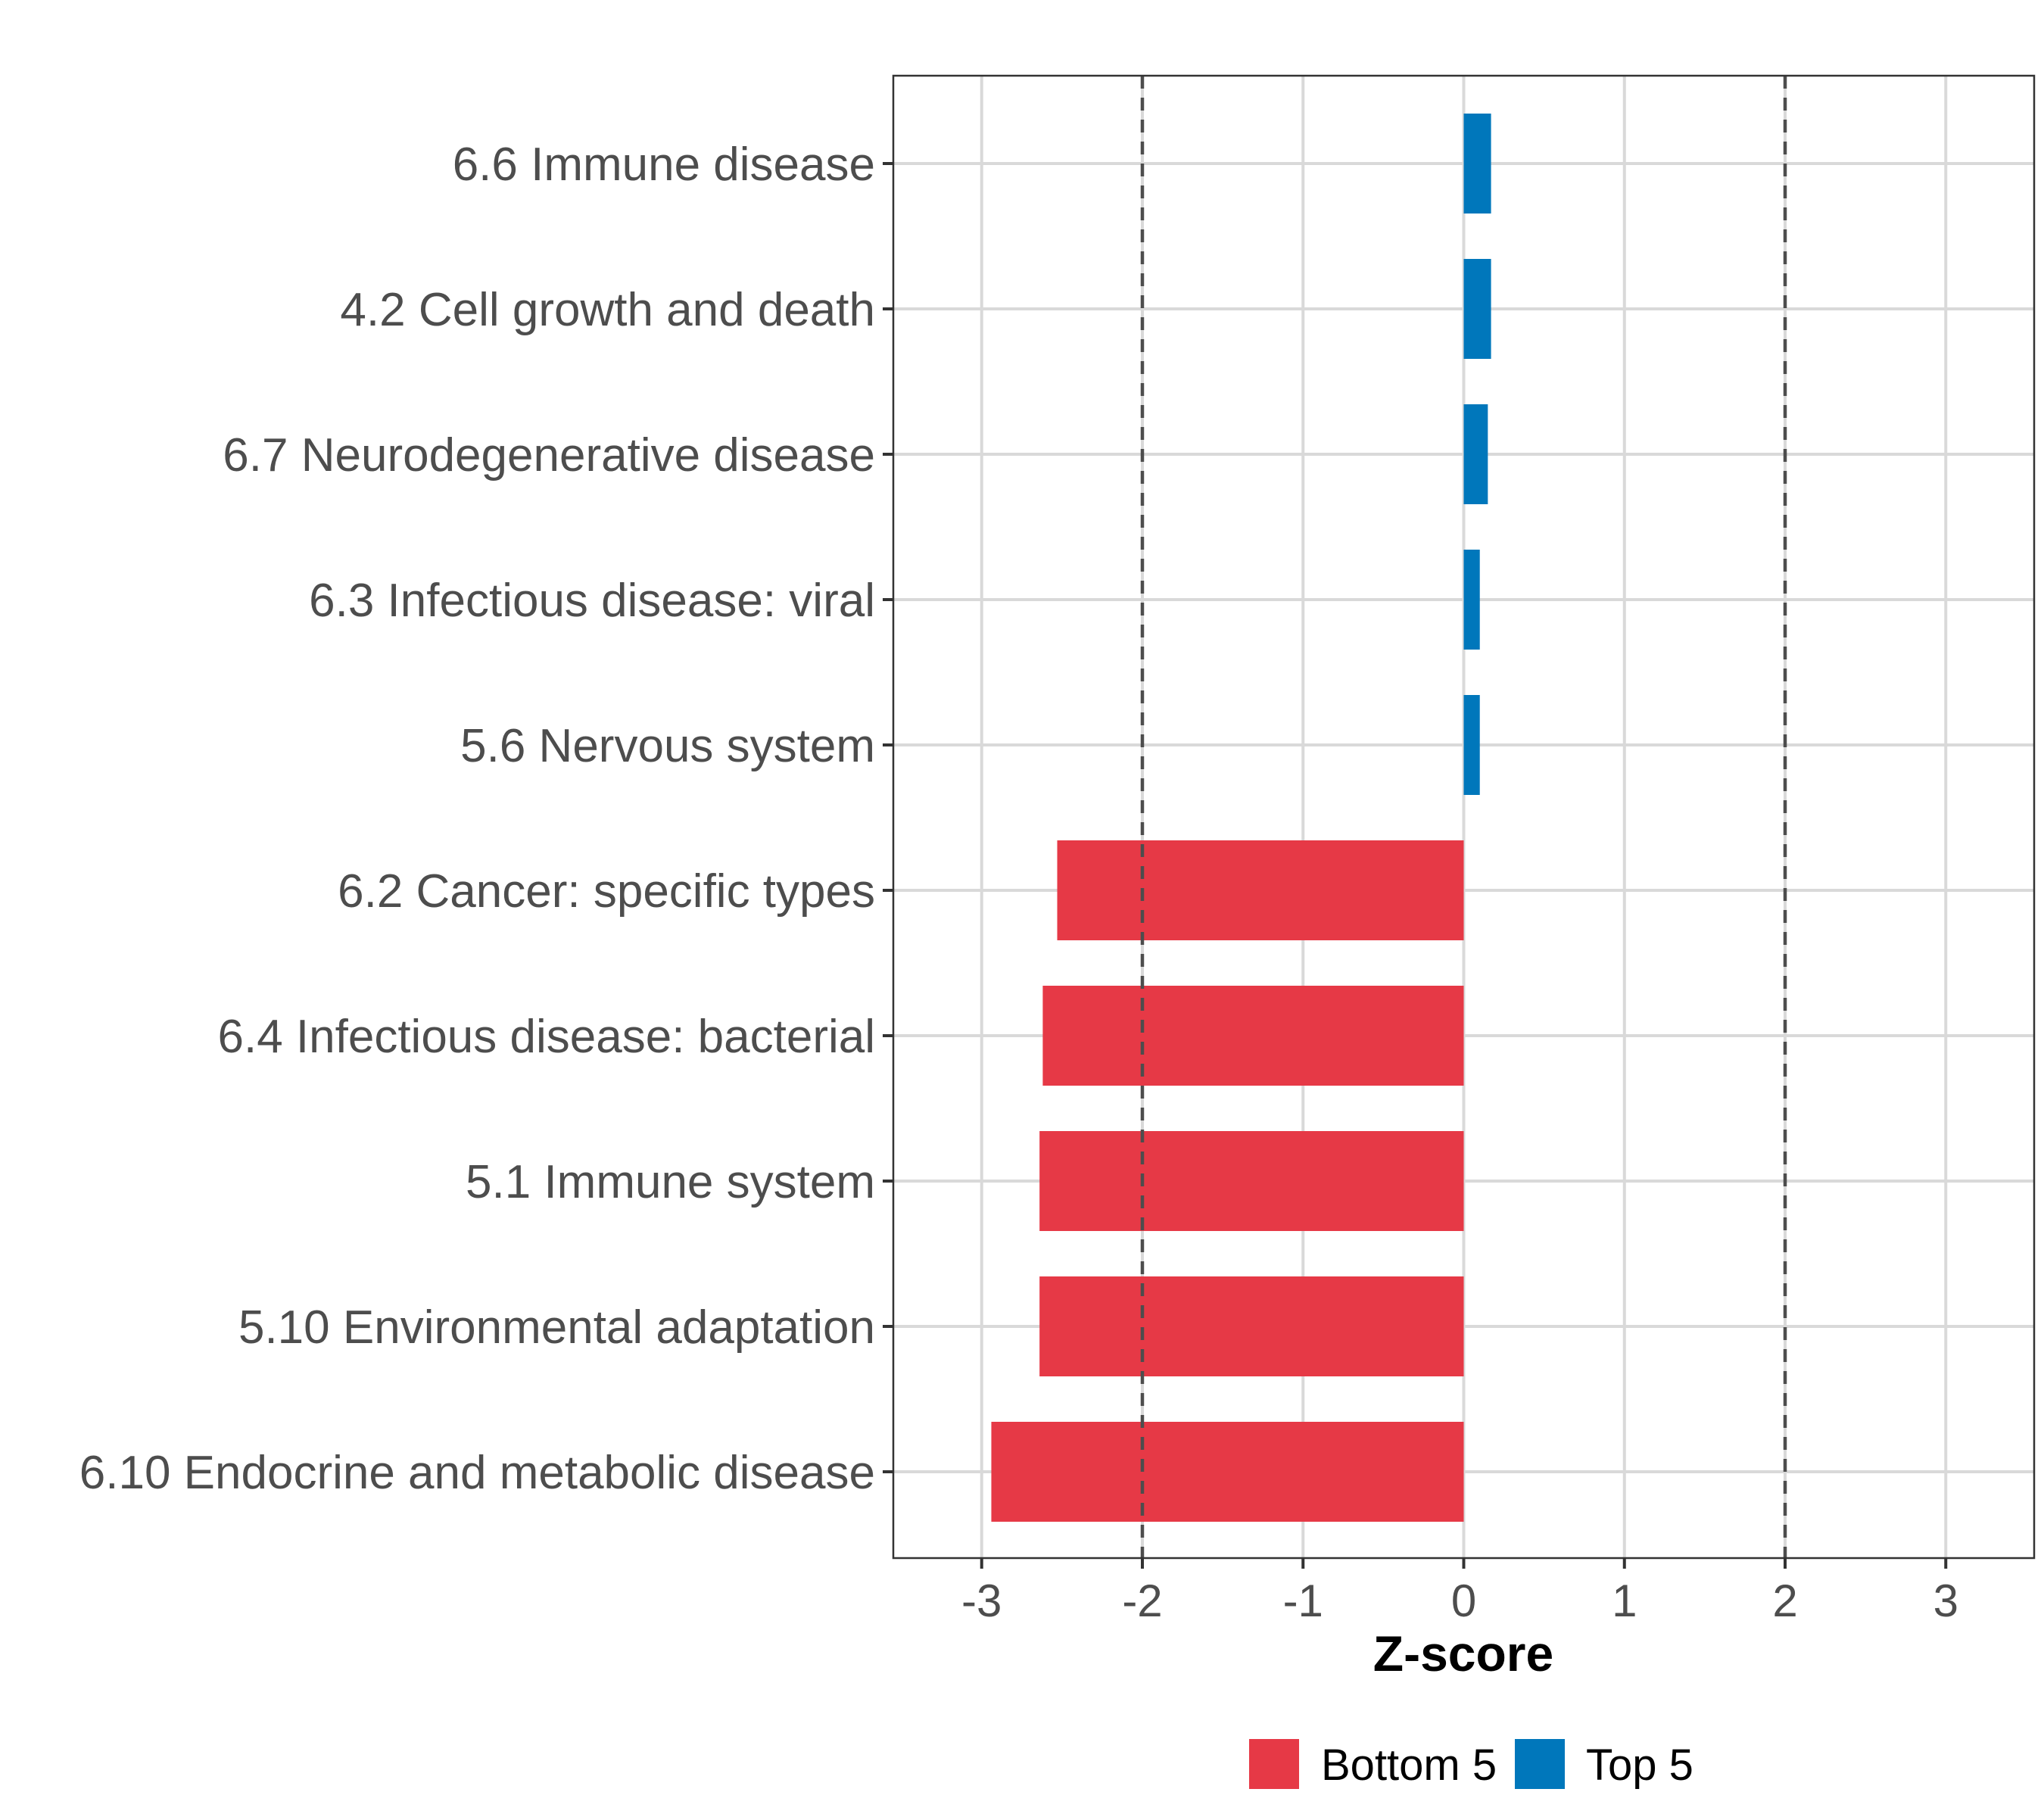 The image size is (2044, 1817). Describe the element at coordinates (664, 165) in the screenshot. I see `category-label: 6.6 Immune disease` at that location.